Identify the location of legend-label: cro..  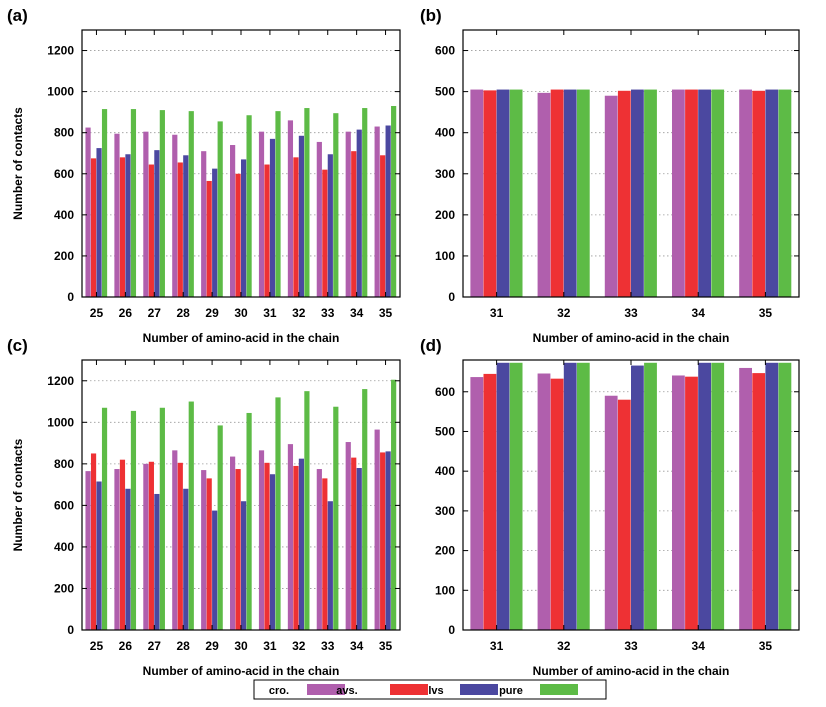
(279, 691).